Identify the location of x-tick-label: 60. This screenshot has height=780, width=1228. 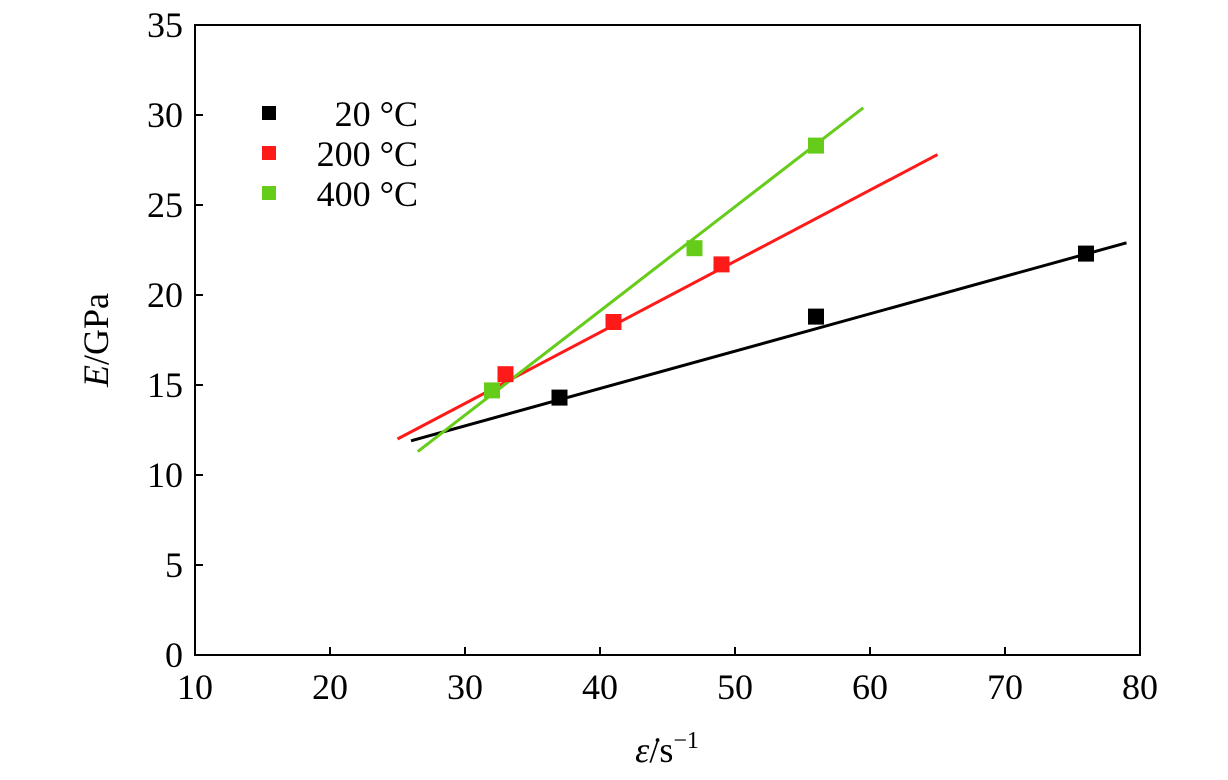
(870, 687).